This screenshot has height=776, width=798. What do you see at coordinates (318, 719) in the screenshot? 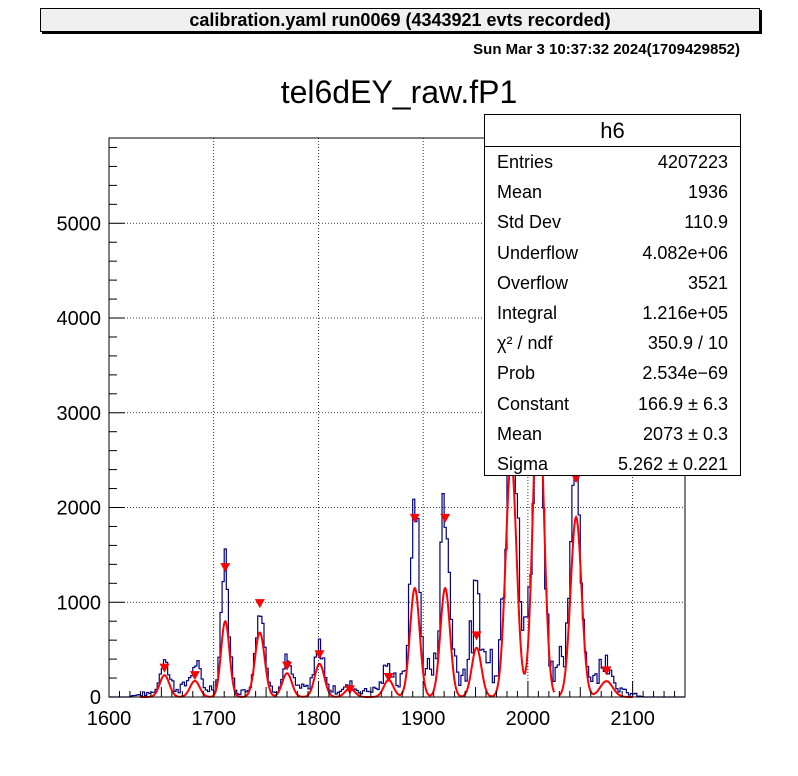
I see `x-tick-label: 1800` at bounding box center [318, 719].